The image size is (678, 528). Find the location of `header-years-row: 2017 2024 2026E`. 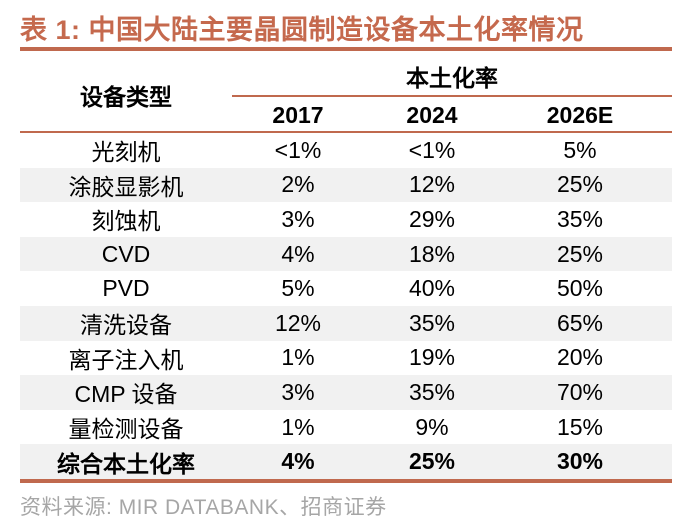

header-years-row: 2017 2024 2026E is located at coordinates (452, 115).